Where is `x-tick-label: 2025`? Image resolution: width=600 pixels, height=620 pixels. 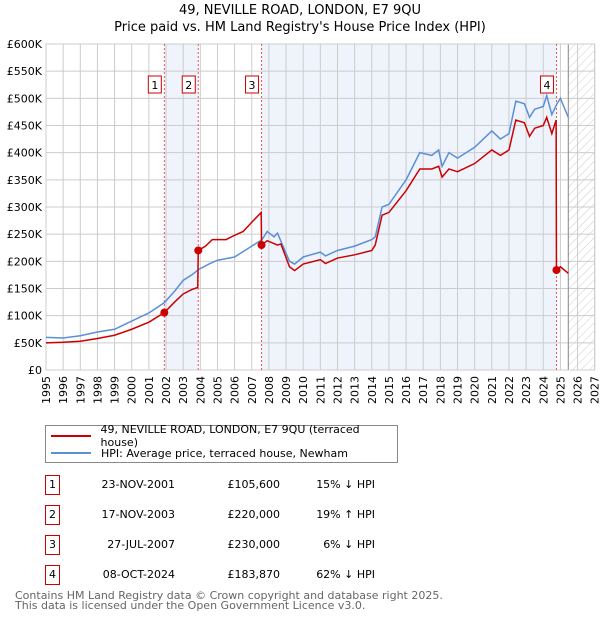
x-tick-label: 2025 is located at coordinates (560, 390).